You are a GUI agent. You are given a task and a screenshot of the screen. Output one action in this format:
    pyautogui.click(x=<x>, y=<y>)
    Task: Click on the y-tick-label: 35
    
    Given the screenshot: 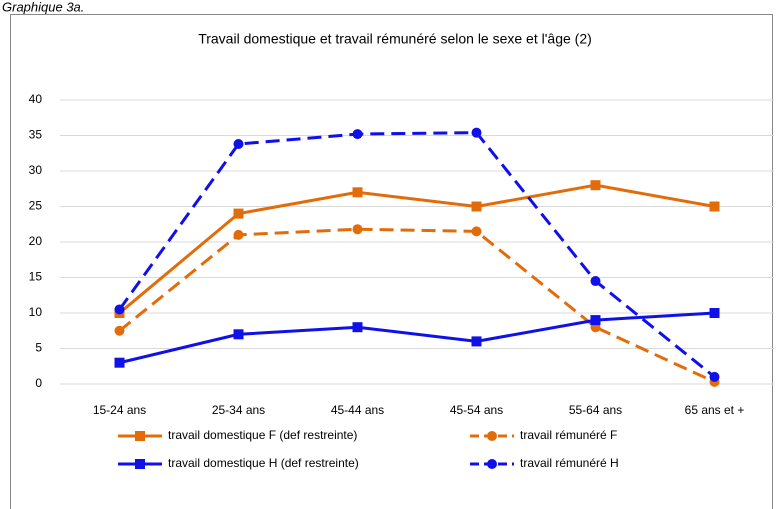 What is the action you would take?
    pyautogui.click(x=36, y=135)
    